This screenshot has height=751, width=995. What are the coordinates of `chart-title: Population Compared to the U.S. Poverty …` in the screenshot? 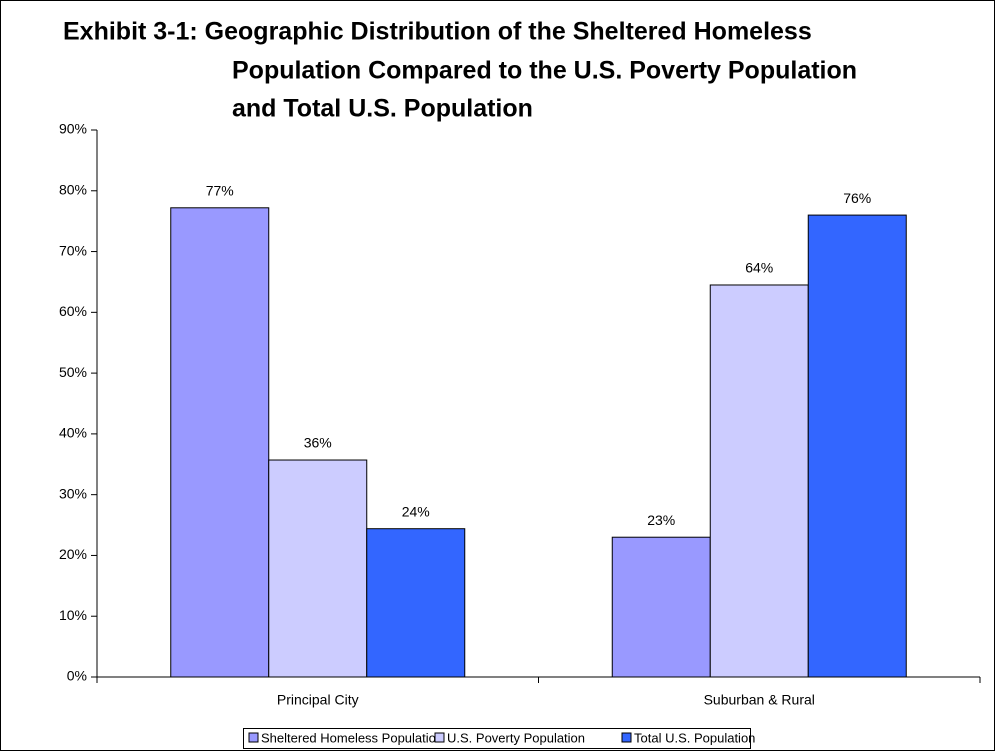 It's located at (544, 71).